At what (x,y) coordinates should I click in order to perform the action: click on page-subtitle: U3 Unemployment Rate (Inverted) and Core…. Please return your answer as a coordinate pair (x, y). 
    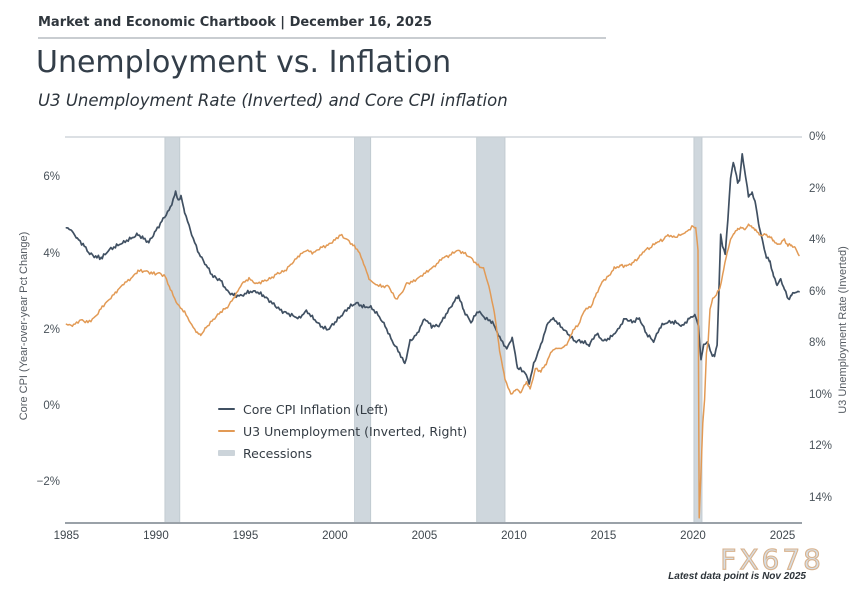
    Looking at the image, I should click on (273, 100).